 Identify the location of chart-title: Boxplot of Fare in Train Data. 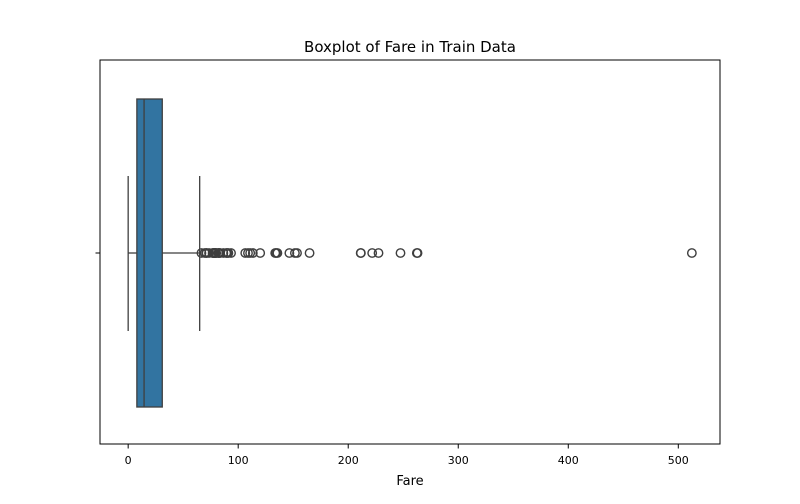
(410, 47).